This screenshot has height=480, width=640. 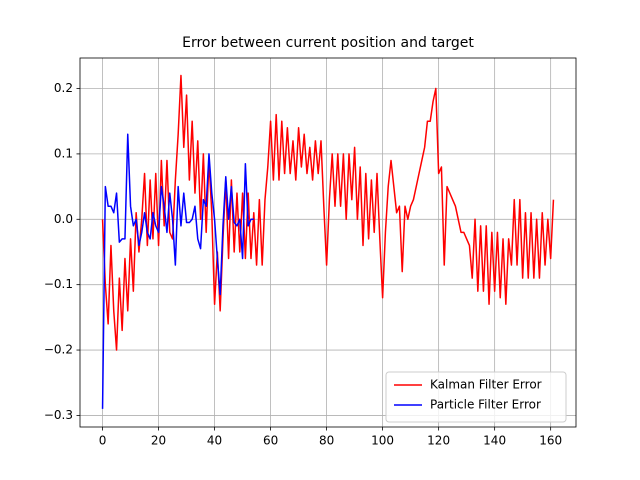 I want to click on x-tick-label: 100, so click(x=382, y=441).